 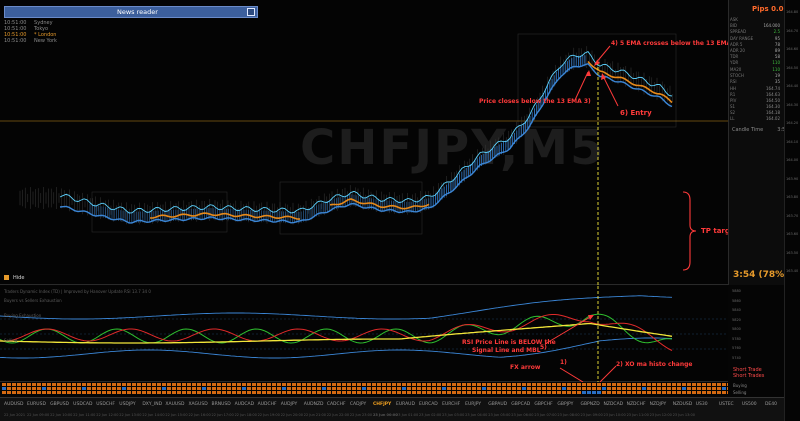 What do you see at coordinates (382, 404) in the screenshot?
I see `symbol-tab-label: CHFJPY` at bounding box center [382, 404].